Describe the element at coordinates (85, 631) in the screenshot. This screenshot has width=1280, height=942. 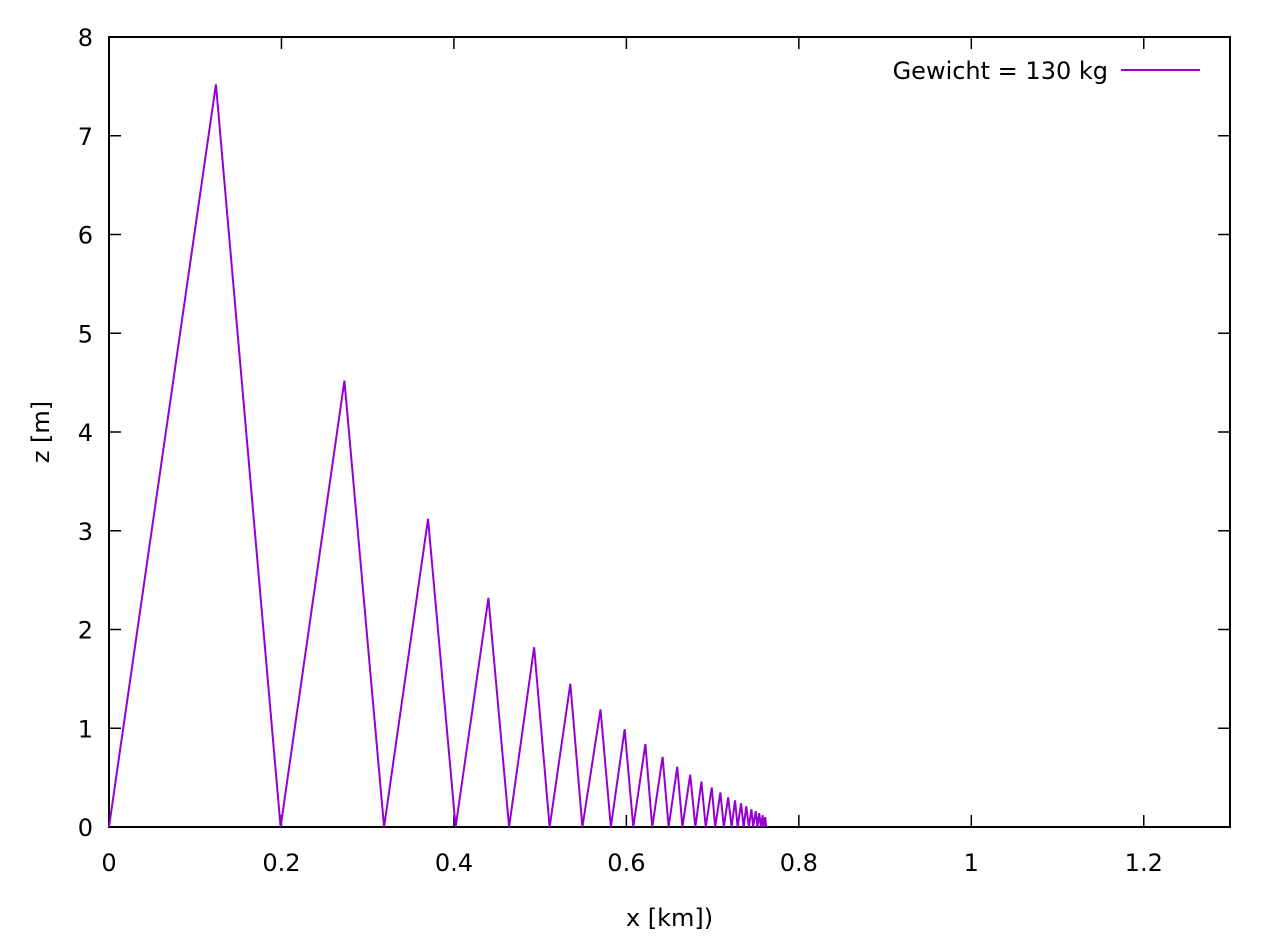
I see `y-tick-label: 2` at that location.